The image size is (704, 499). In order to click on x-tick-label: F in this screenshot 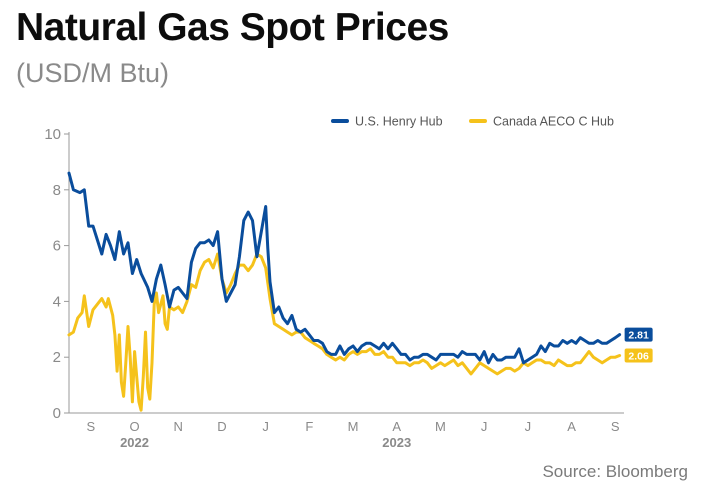, I will do `click(309, 426)`.